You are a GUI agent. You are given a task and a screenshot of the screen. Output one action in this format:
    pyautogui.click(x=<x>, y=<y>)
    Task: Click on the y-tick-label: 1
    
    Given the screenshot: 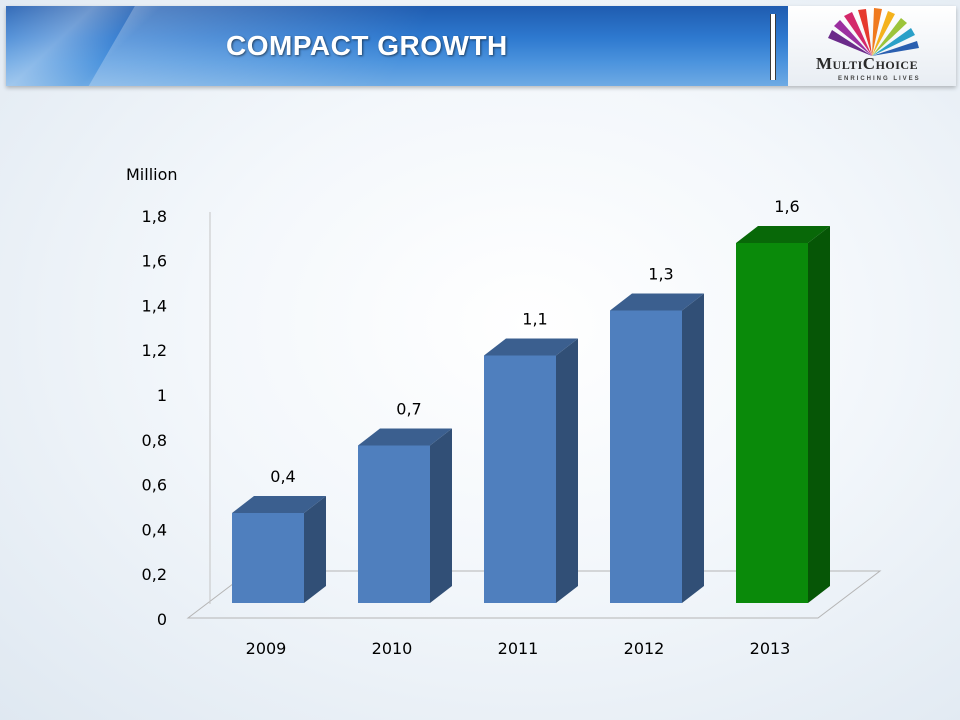 What is the action you would take?
    pyautogui.click(x=162, y=395)
    